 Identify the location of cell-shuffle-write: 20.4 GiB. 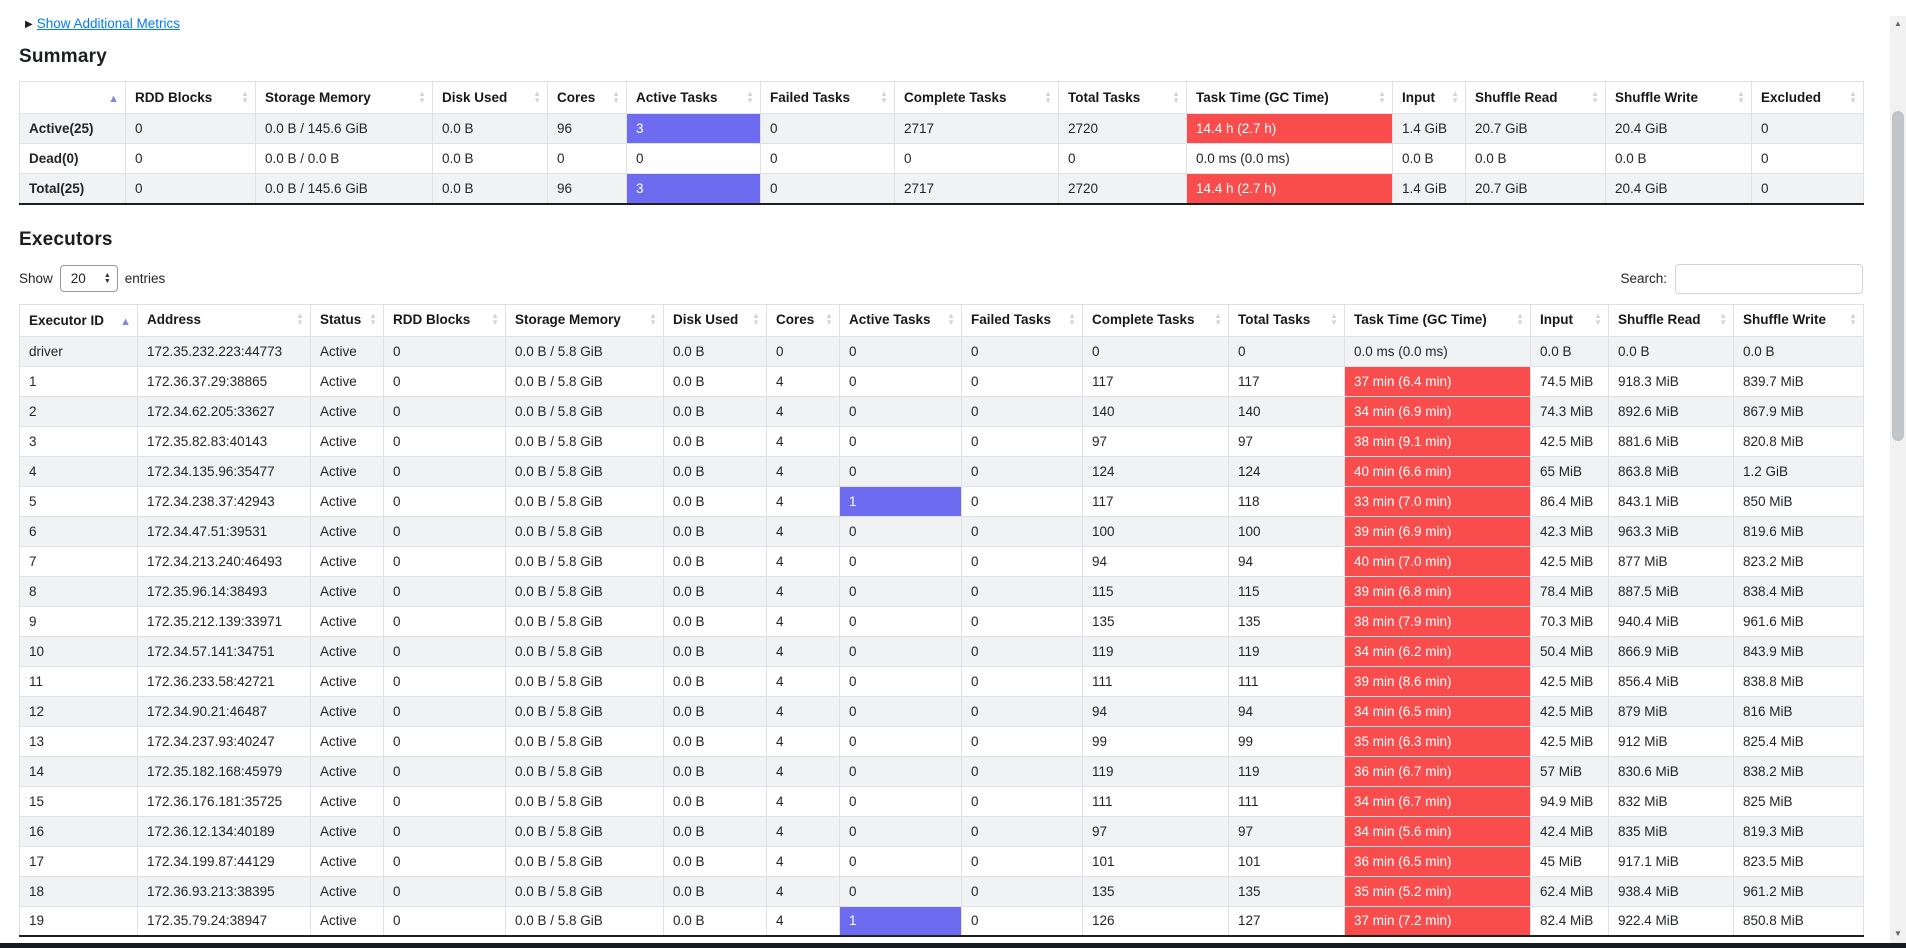
(1678, 128).